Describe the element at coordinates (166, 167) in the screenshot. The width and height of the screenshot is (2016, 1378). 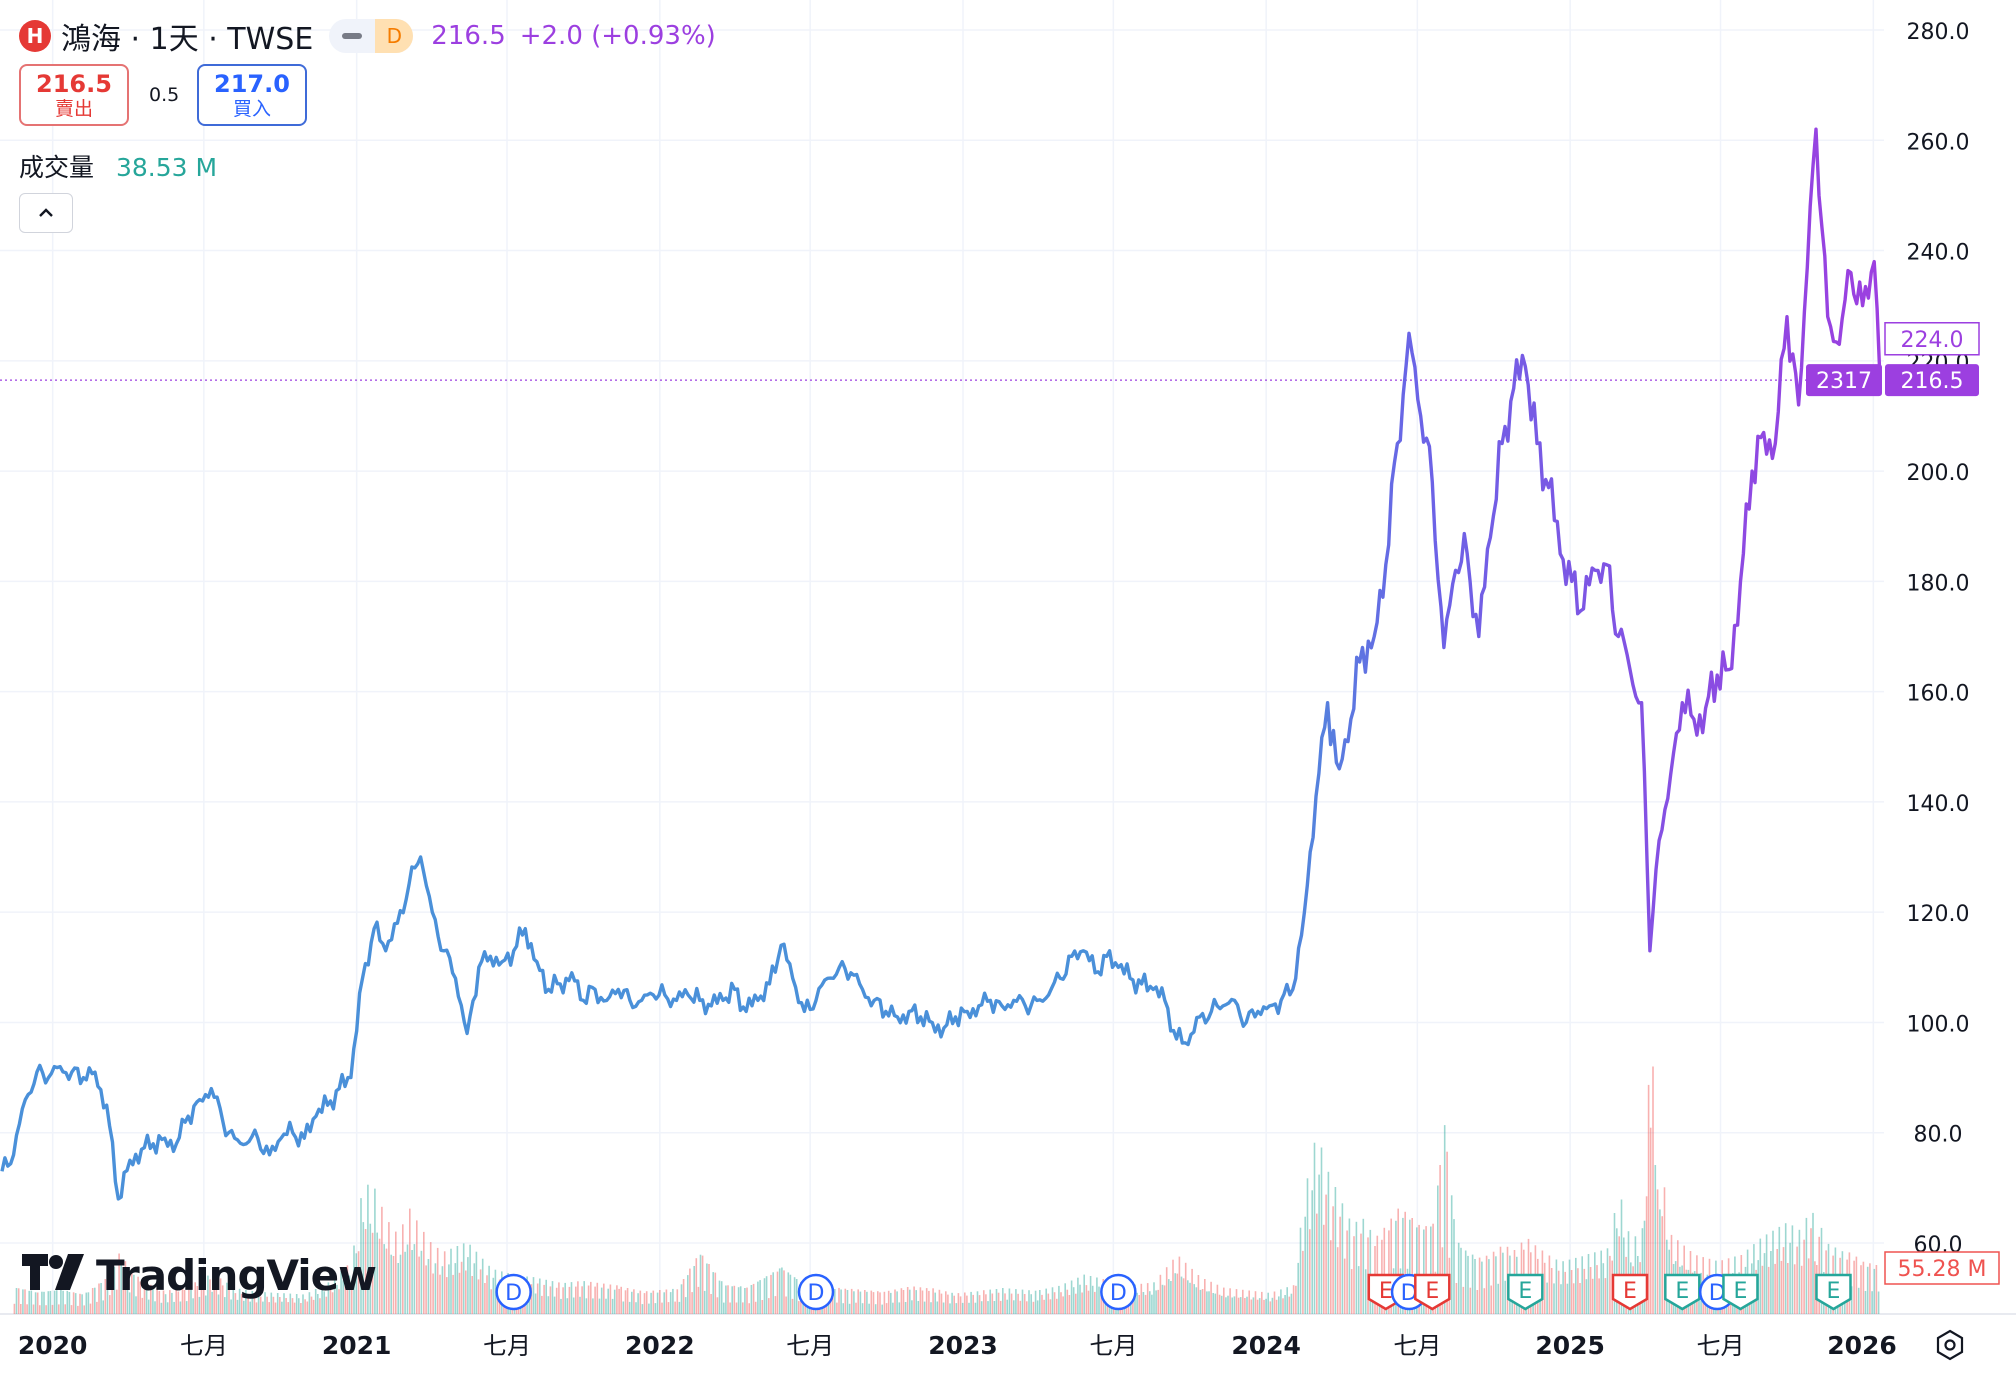
I see `volume-value: 38.53 M` at that location.